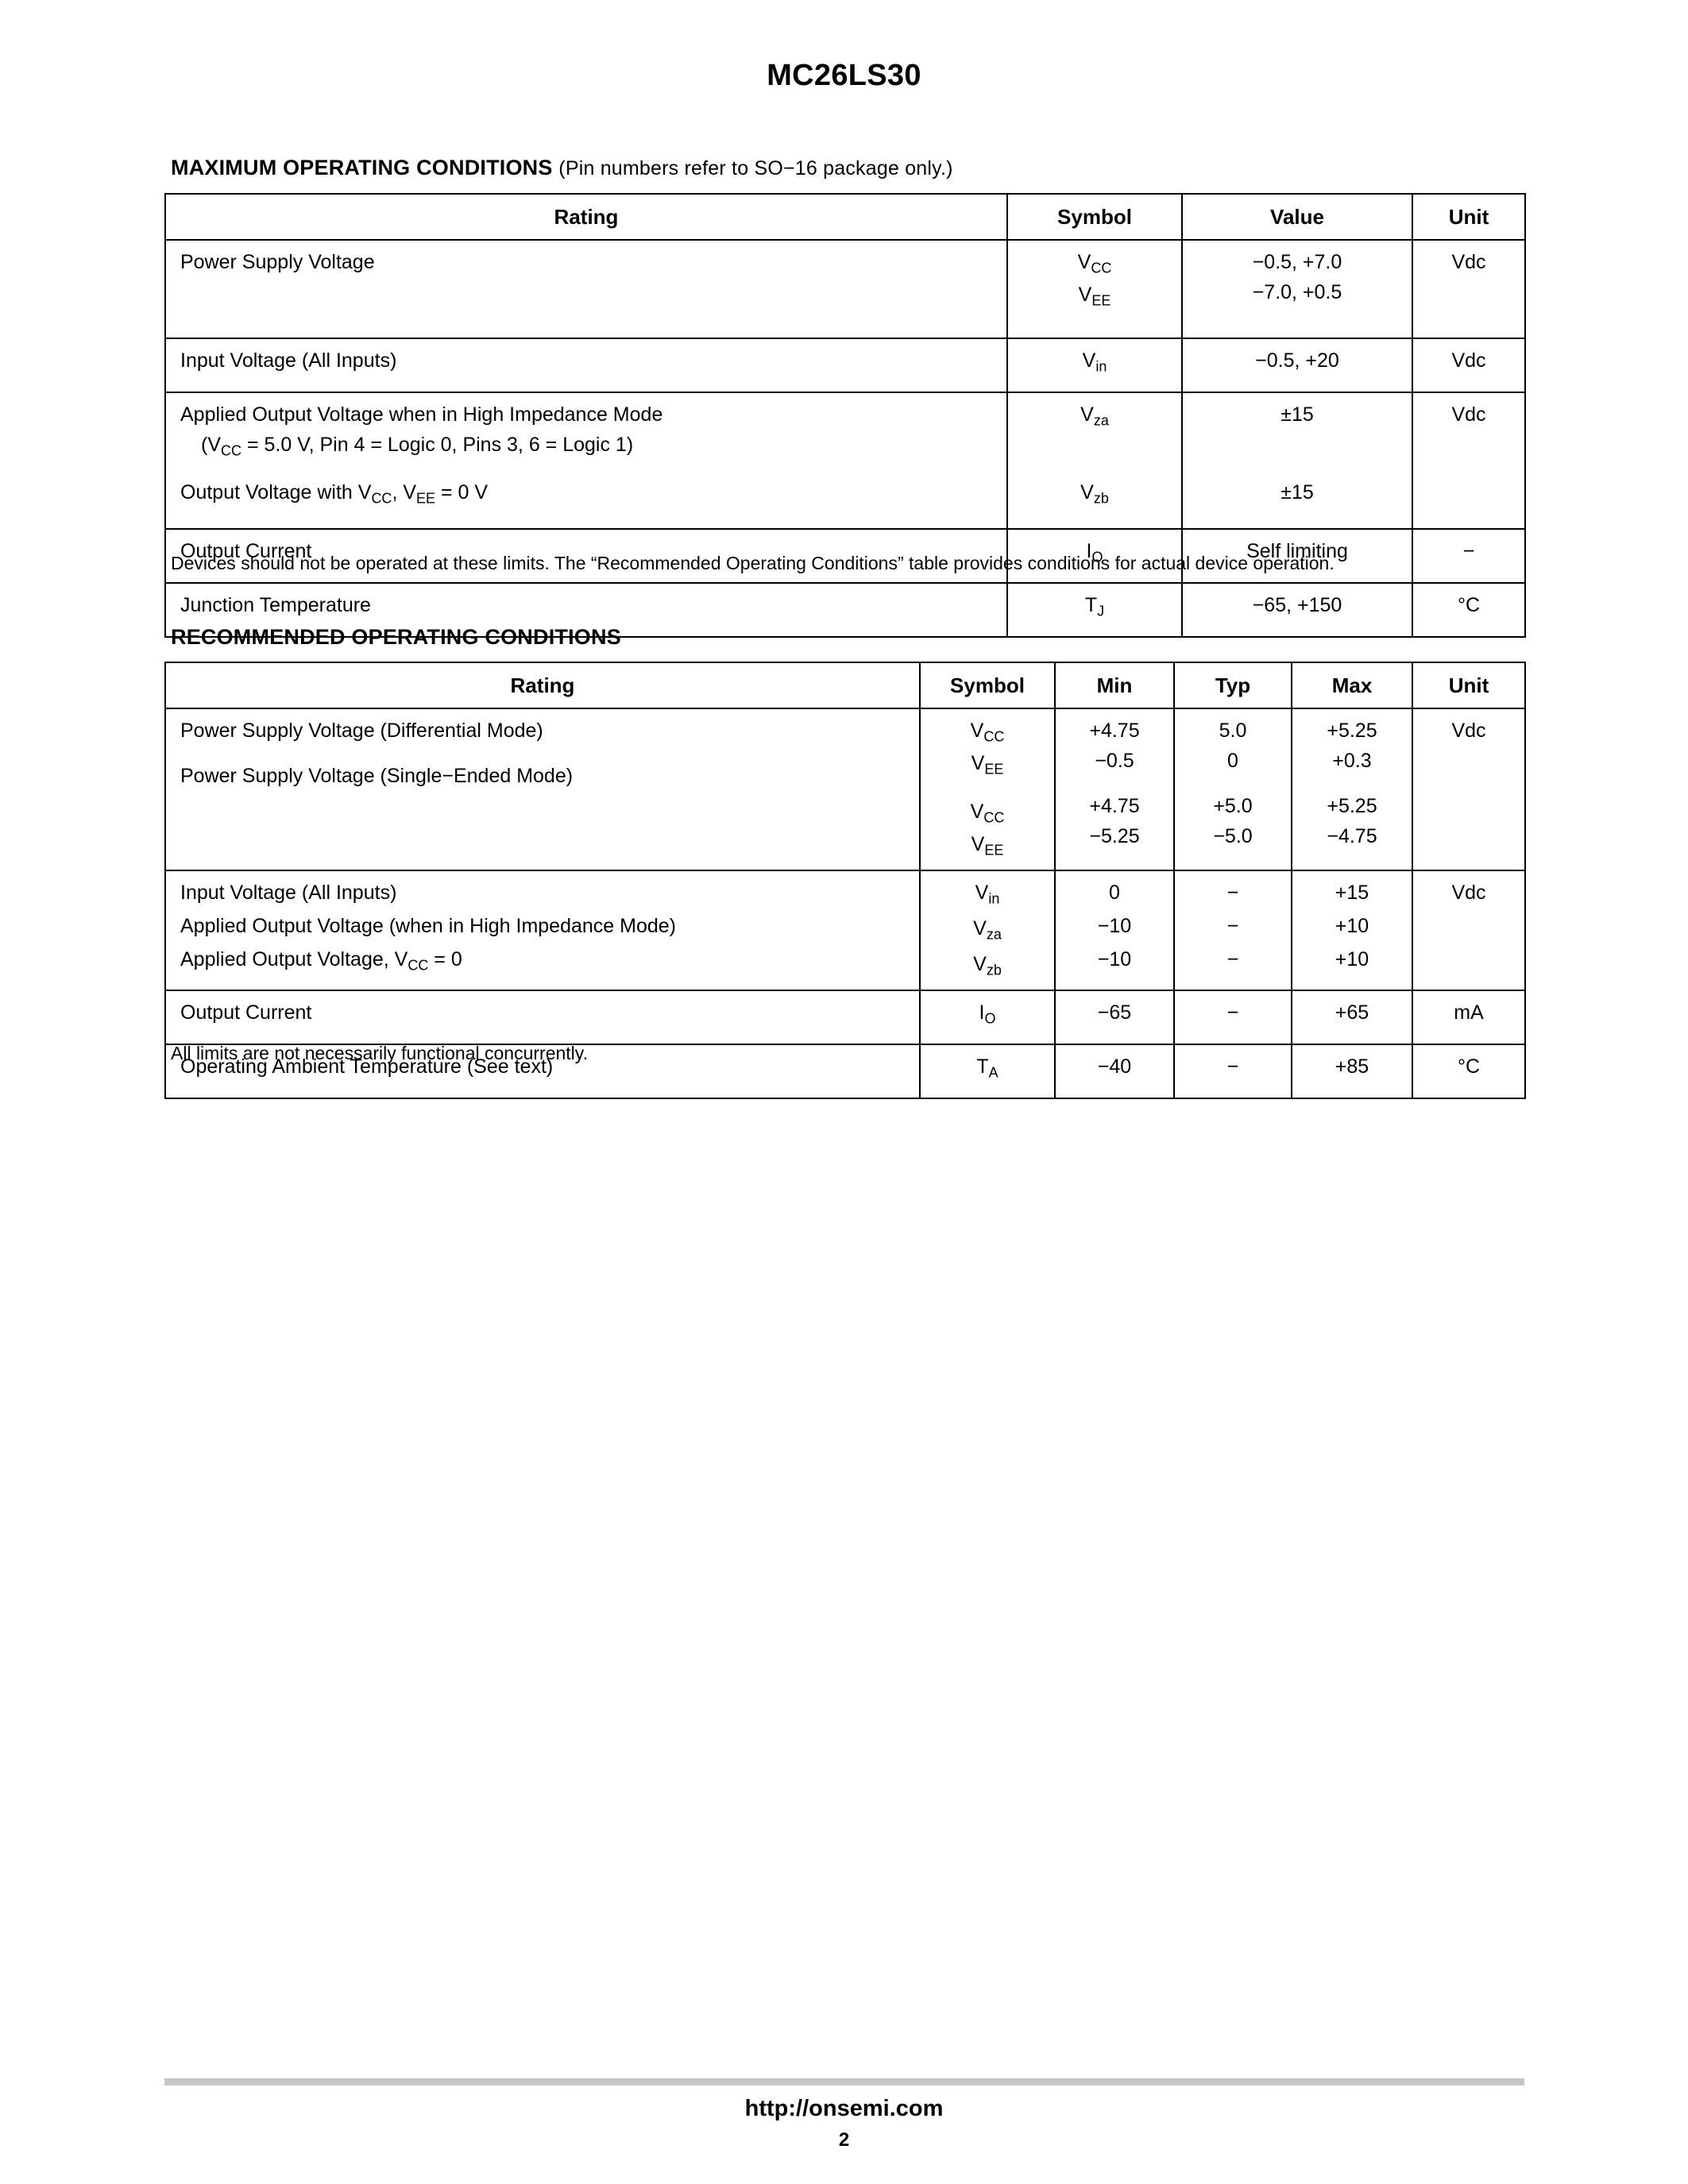 This screenshot has height=2184, width=1688. Describe the element at coordinates (1297, 365) in the screenshot. I see `cell-value: −0.5, +20` at that location.